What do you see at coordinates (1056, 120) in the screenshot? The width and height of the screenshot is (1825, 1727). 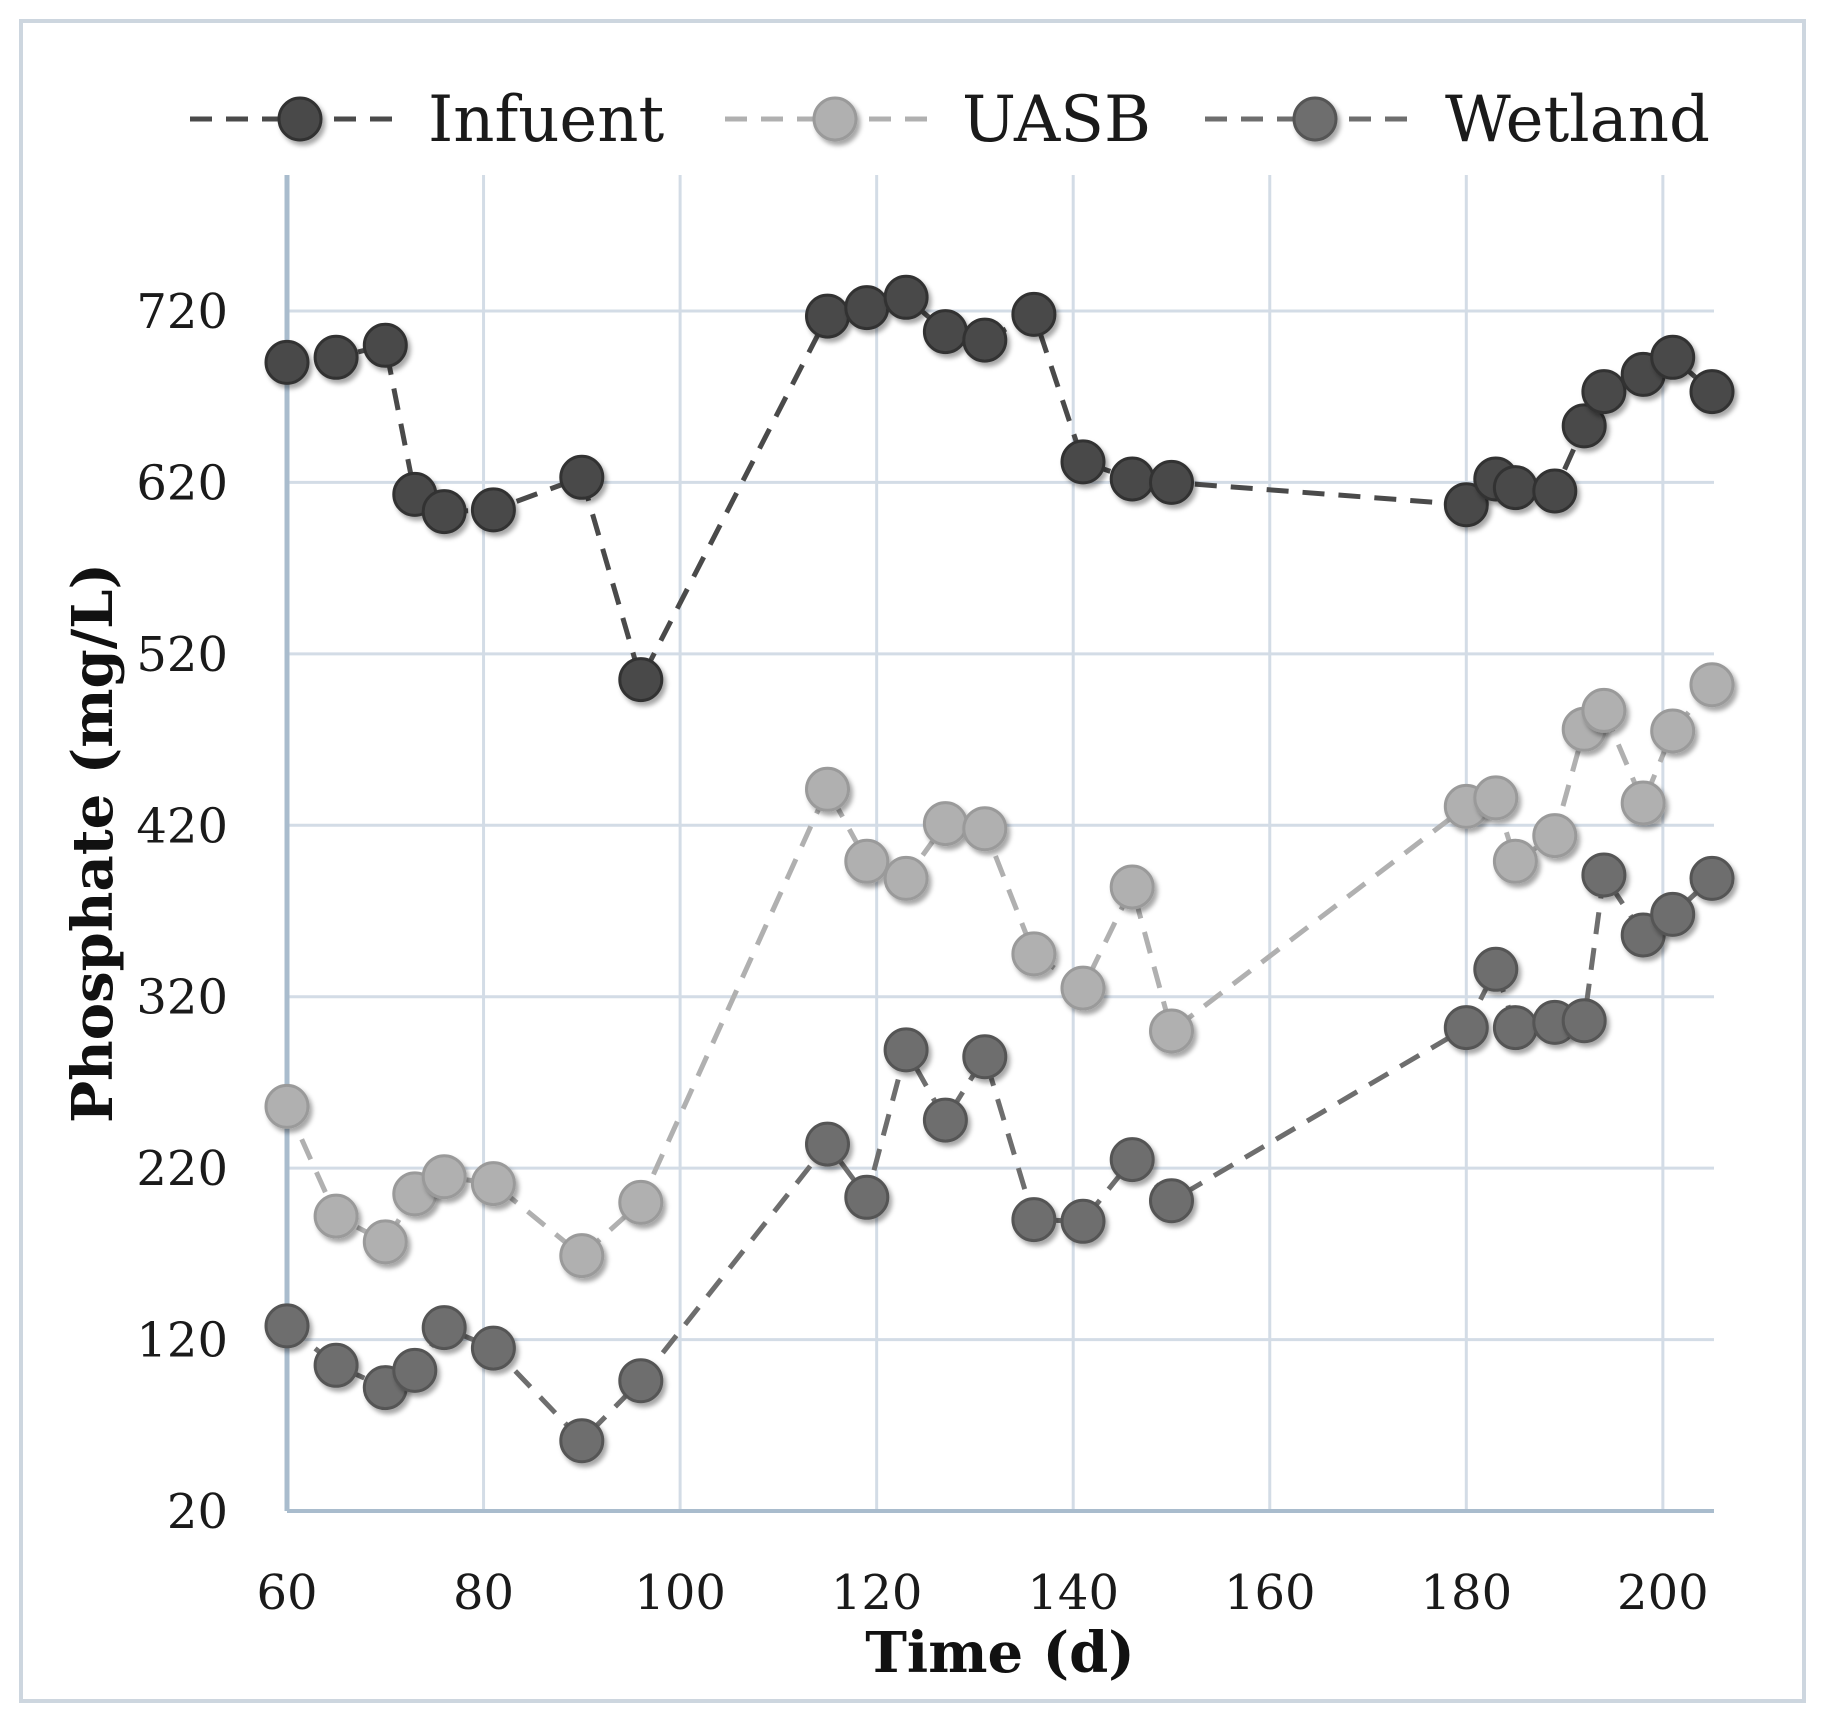 I see `legend-label-uasb: UASB` at bounding box center [1056, 120].